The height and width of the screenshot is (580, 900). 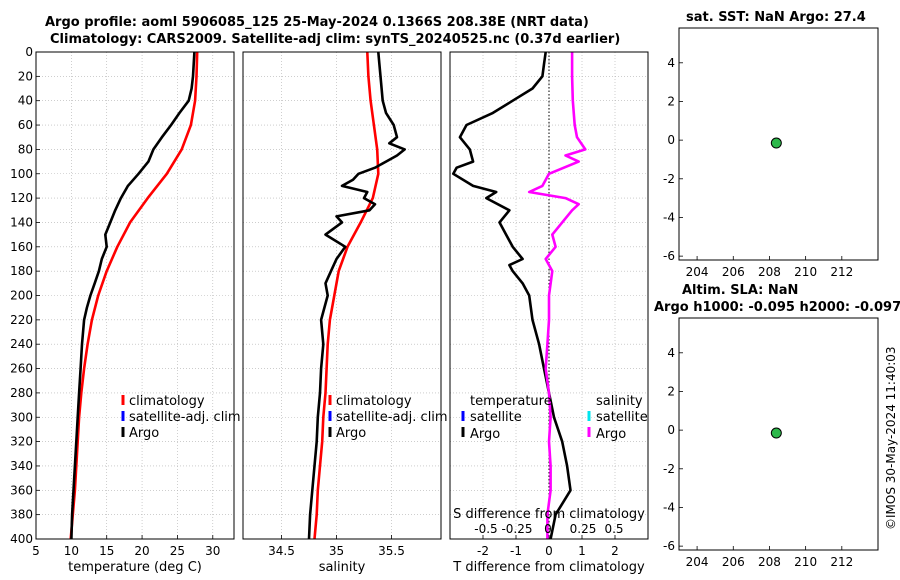 I want to click on sst-y-tick-label: 0, so click(x=671, y=140).